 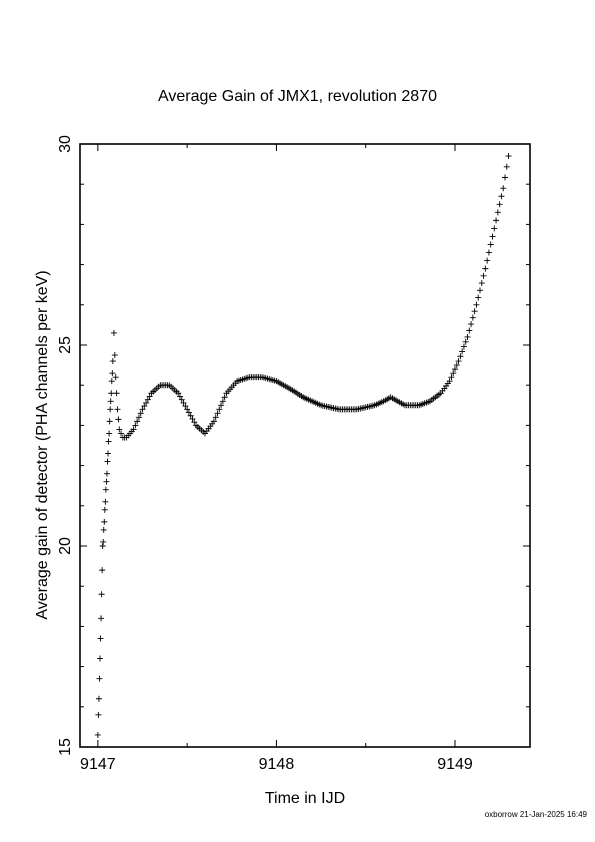 I want to click on y-tick-label: 15, so click(x=65, y=747).